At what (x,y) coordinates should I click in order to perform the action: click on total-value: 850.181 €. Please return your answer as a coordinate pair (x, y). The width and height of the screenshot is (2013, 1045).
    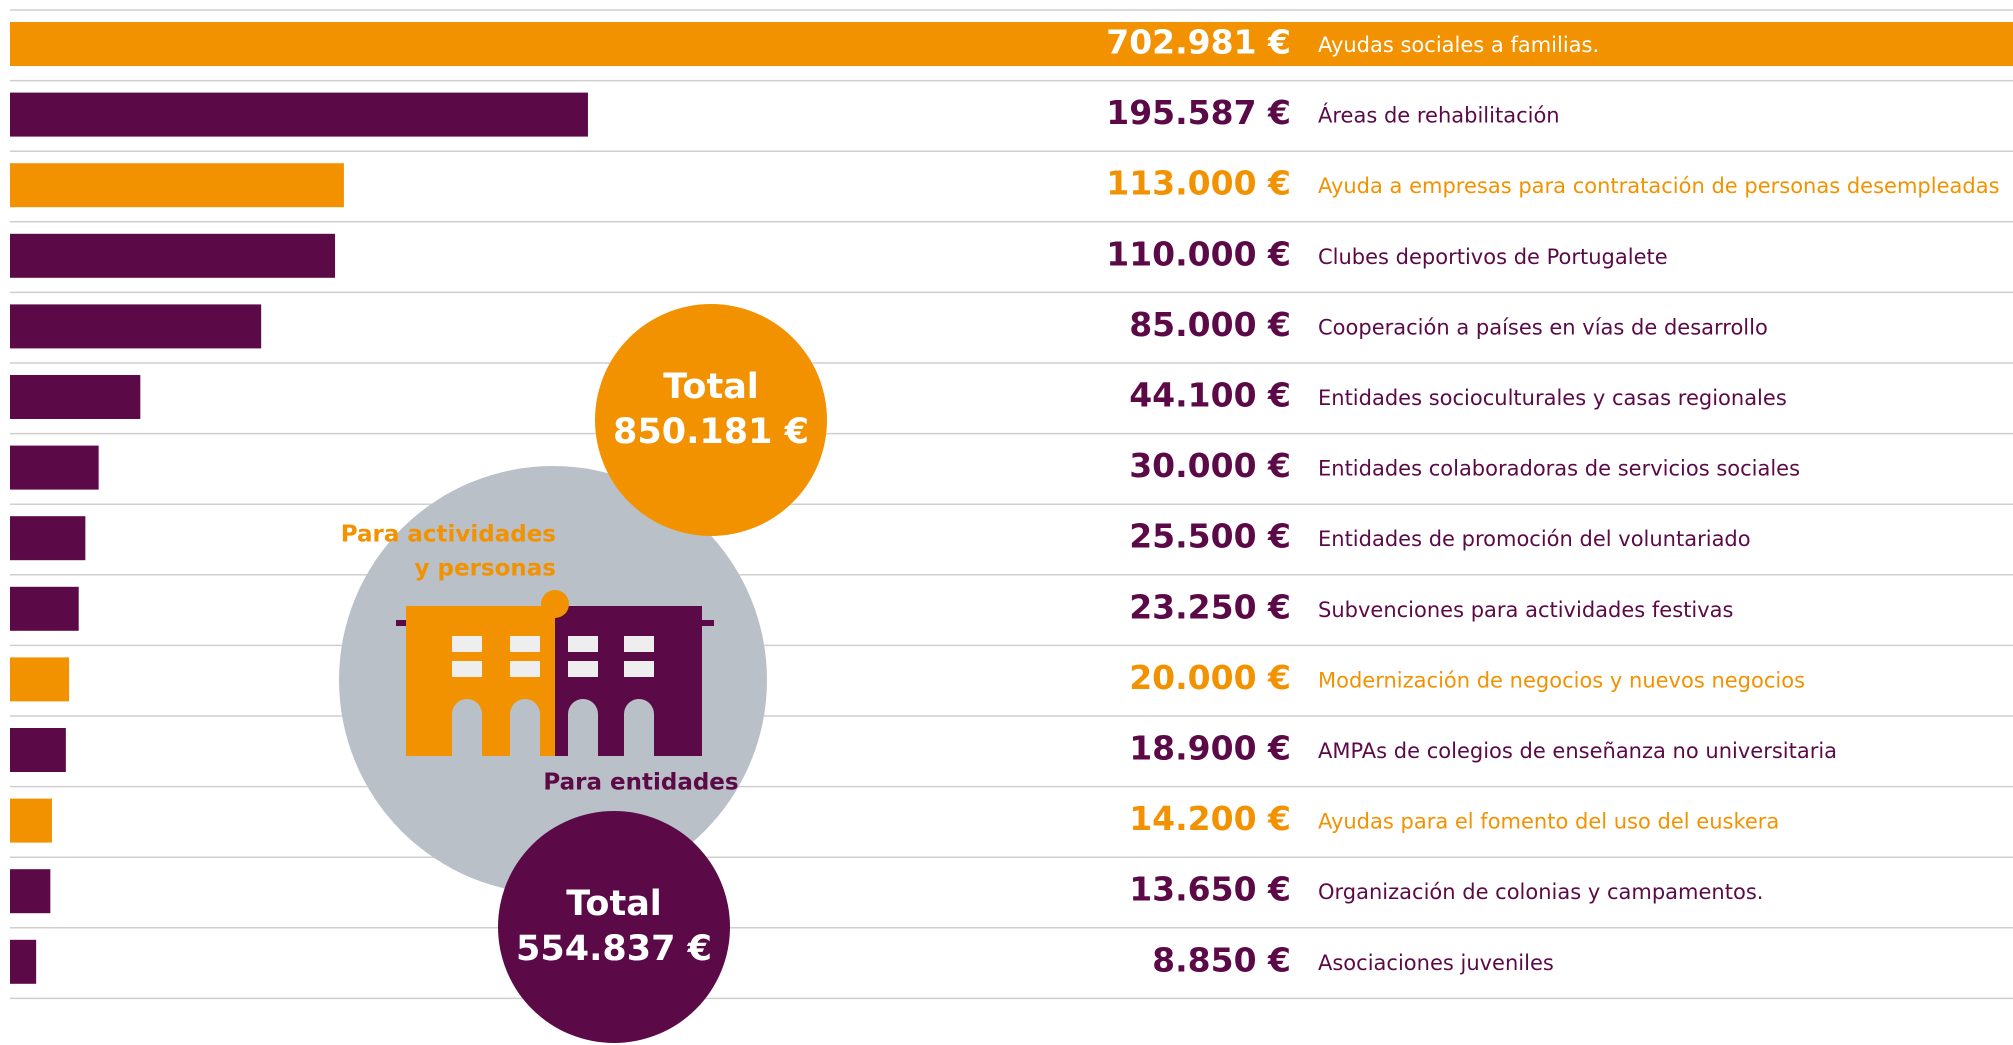
    Looking at the image, I should click on (711, 432).